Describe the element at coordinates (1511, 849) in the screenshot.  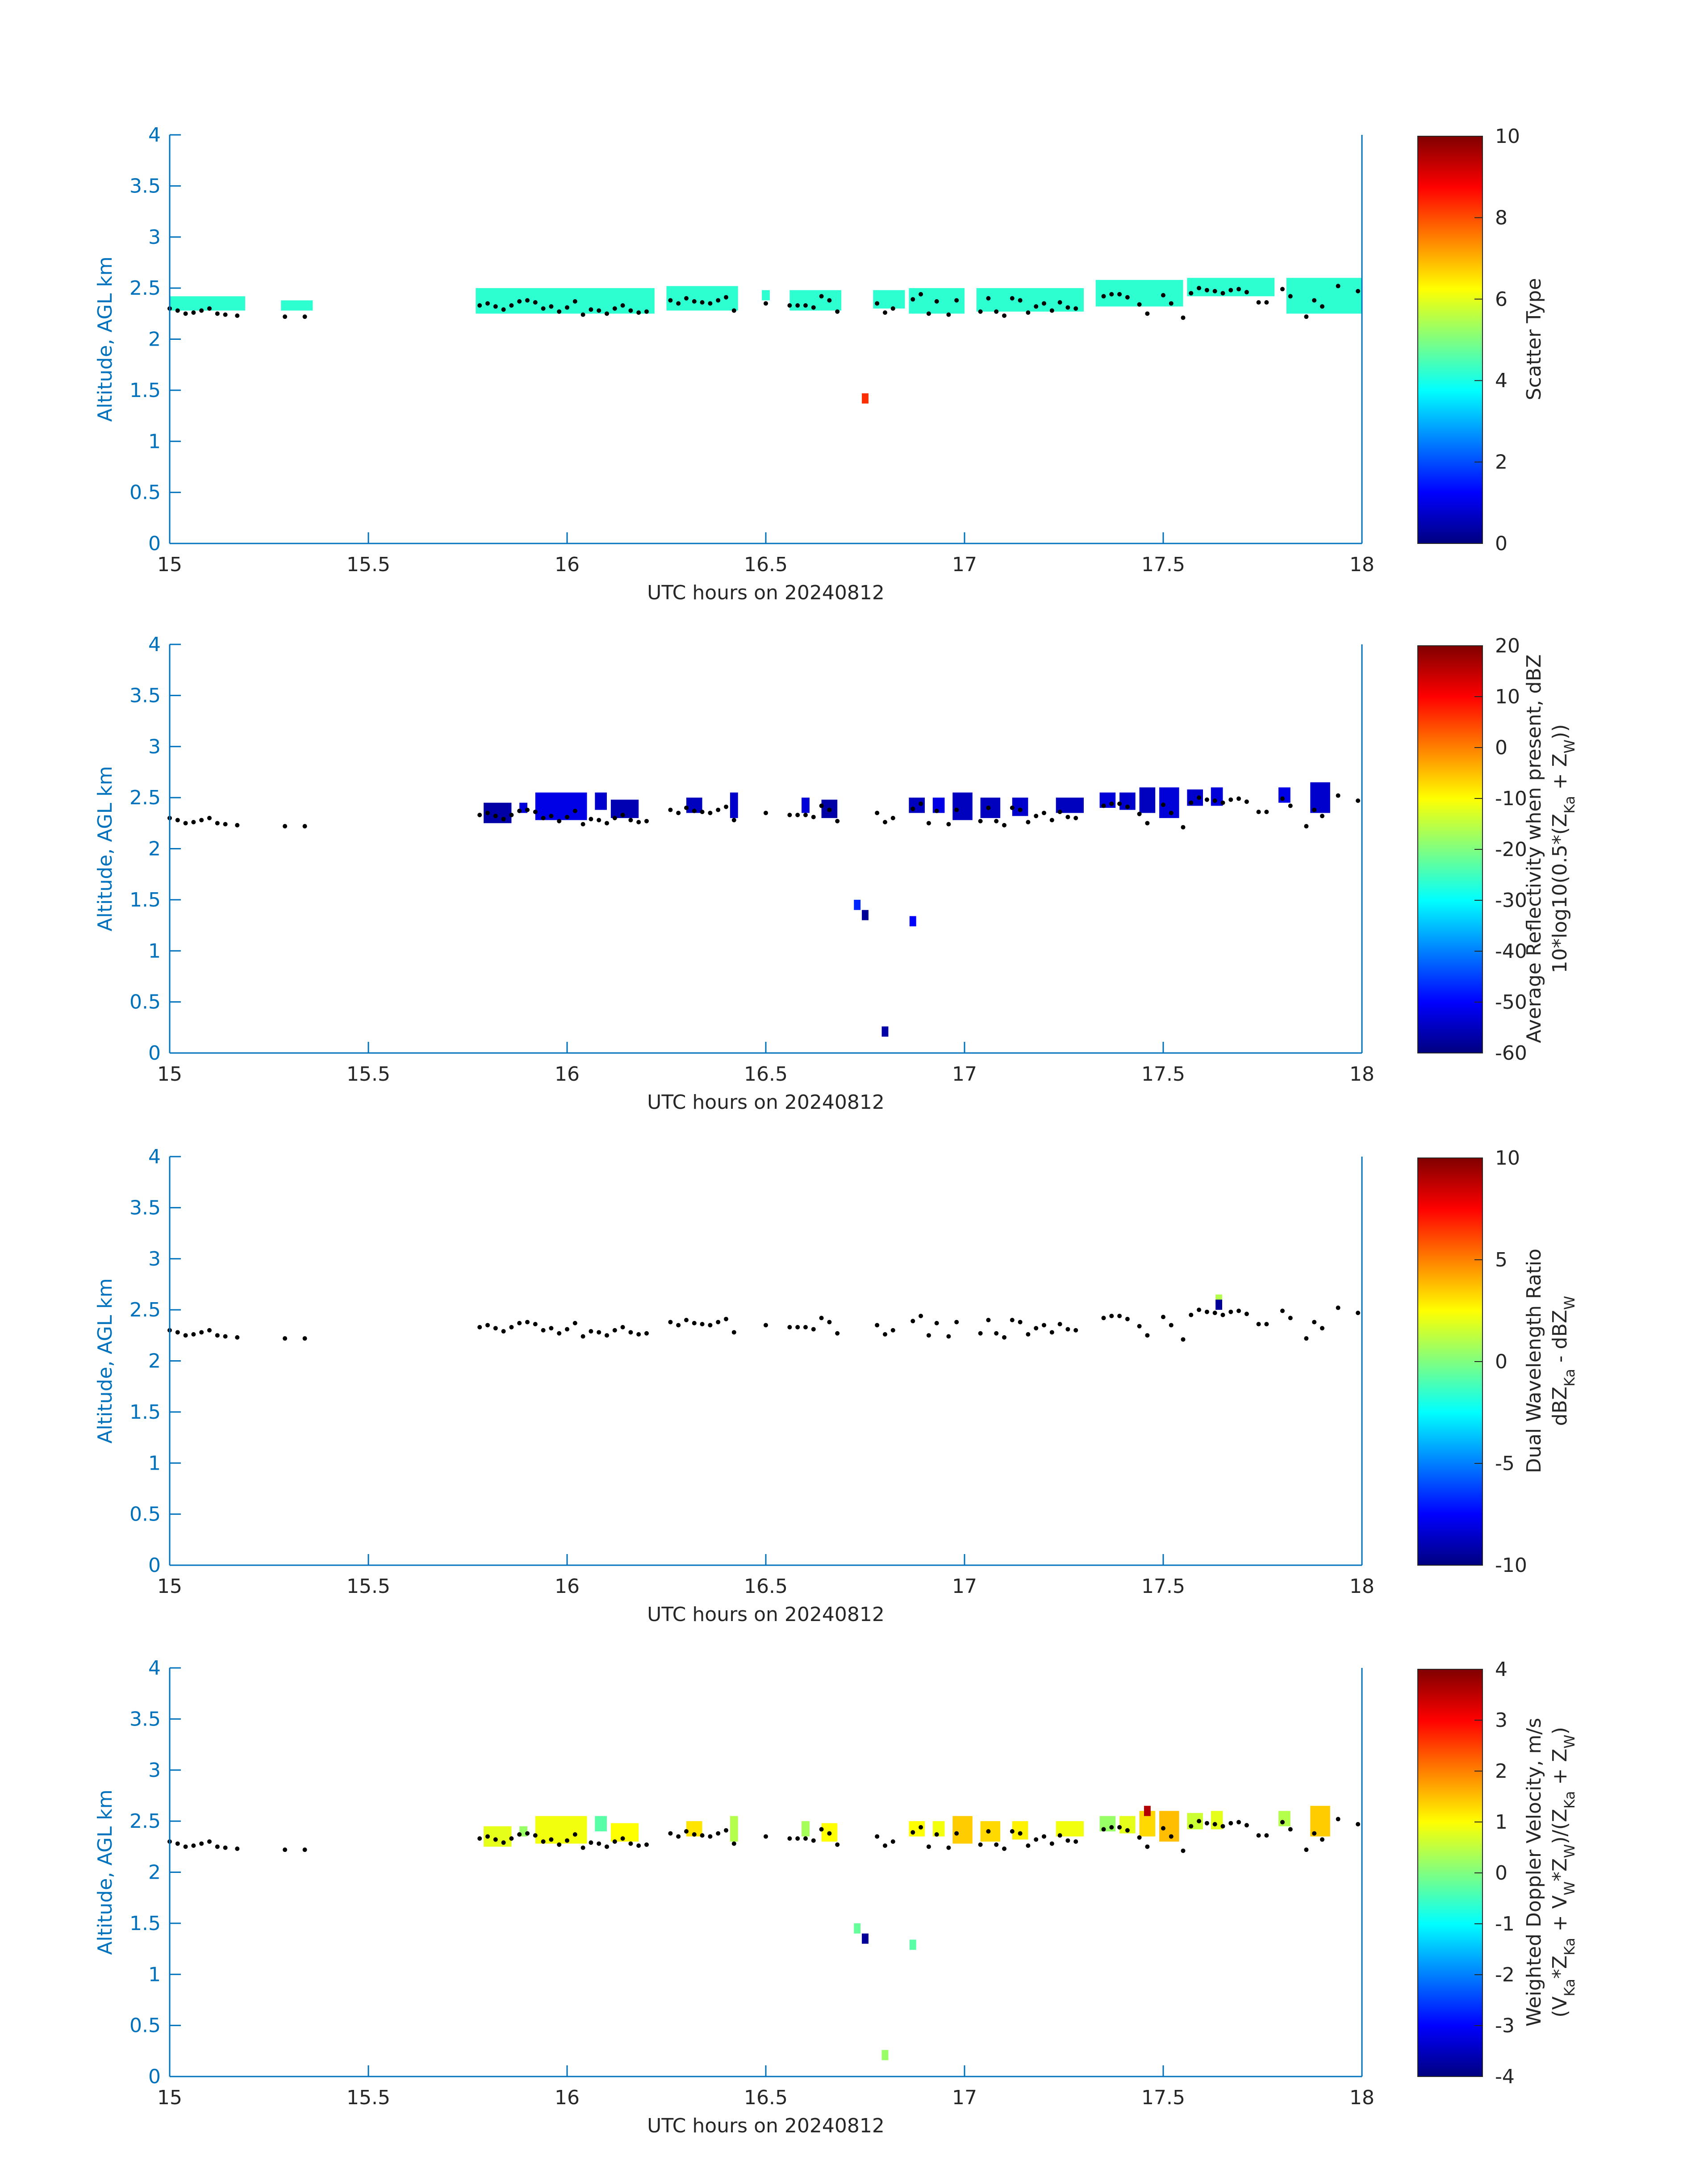
I see `colorbar-tick-label: -20` at that location.